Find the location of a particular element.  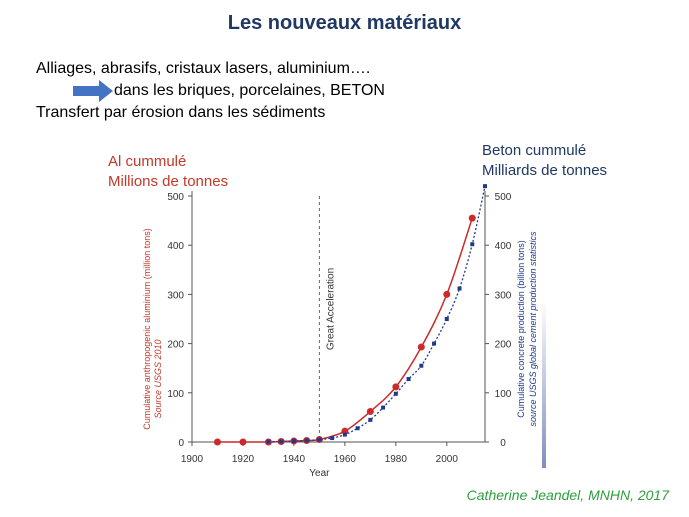

y-tick-label-right: 200 is located at coordinates (503, 345).